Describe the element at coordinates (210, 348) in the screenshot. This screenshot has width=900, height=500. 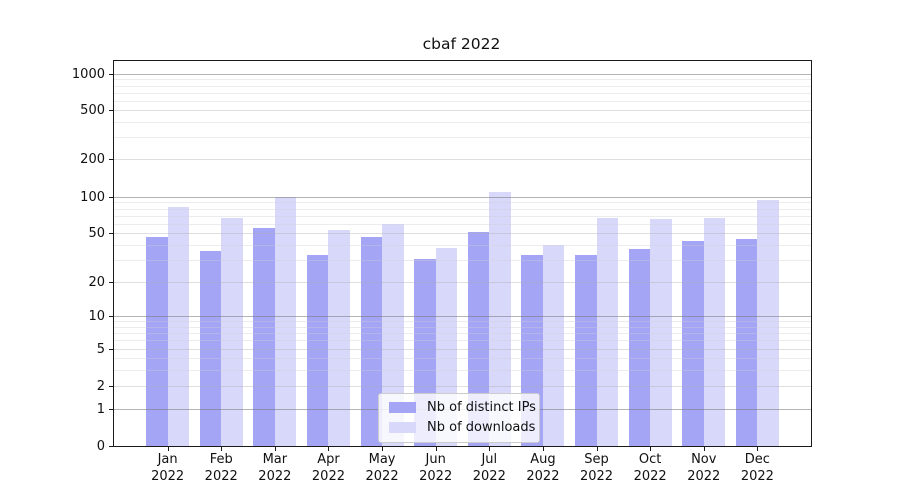
I see `bar-ips-feb` at that location.